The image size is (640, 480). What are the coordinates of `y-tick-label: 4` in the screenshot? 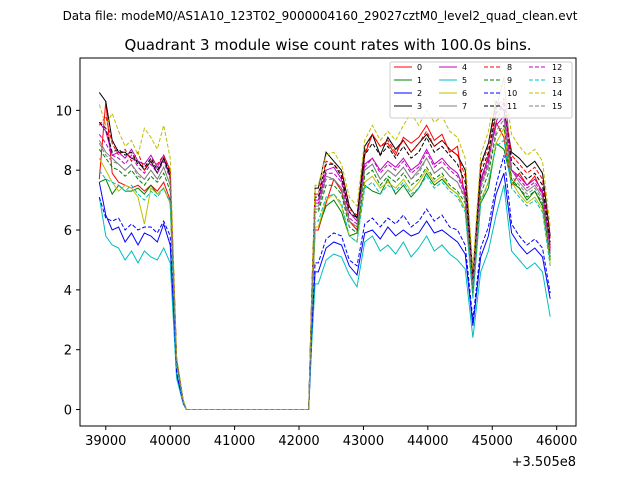 It's located at (68, 291).